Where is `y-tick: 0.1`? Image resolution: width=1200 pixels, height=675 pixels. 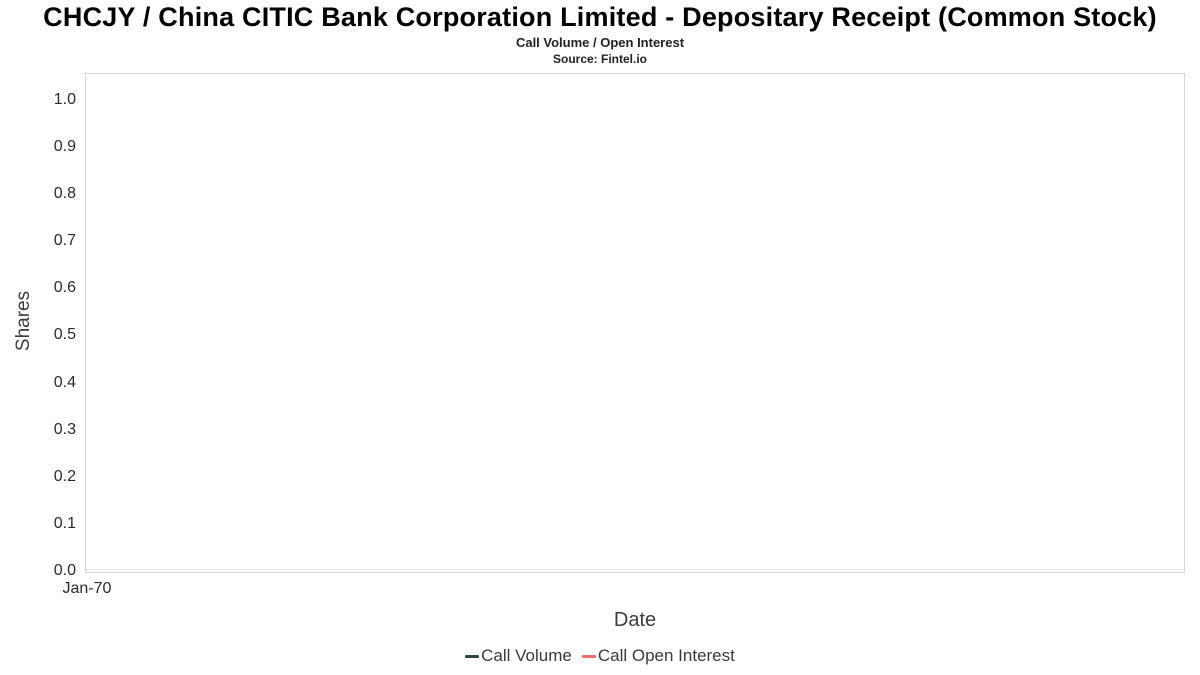 y-tick: 0.1 is located at coordinates (64, 523).